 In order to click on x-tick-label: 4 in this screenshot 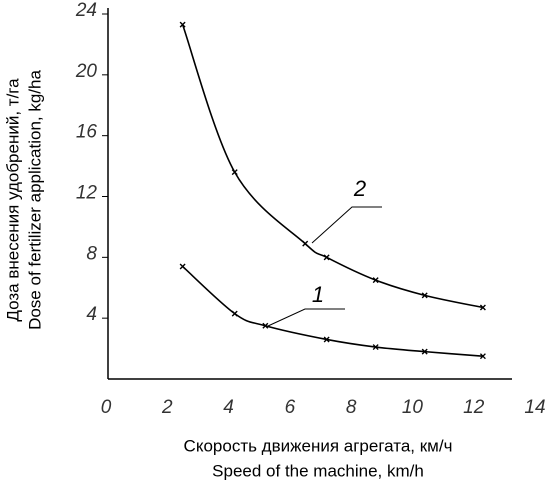, I will do `click(228, 407)`.